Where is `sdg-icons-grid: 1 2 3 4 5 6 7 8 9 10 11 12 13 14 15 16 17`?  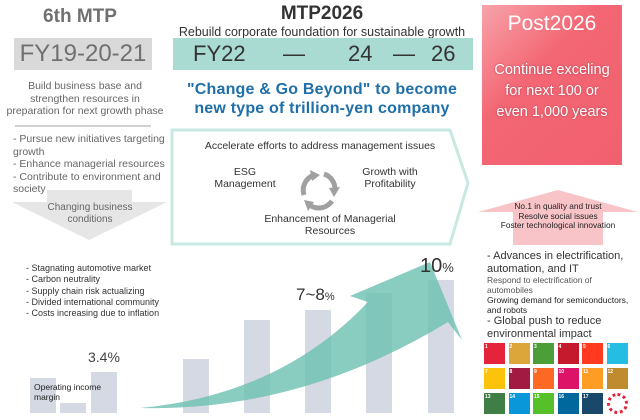
sdg-icons-grid: 1 2 3 4 5 6 7 8 9 10 11 12 13 14 15 16 17 is located at coordinates (556, 378).